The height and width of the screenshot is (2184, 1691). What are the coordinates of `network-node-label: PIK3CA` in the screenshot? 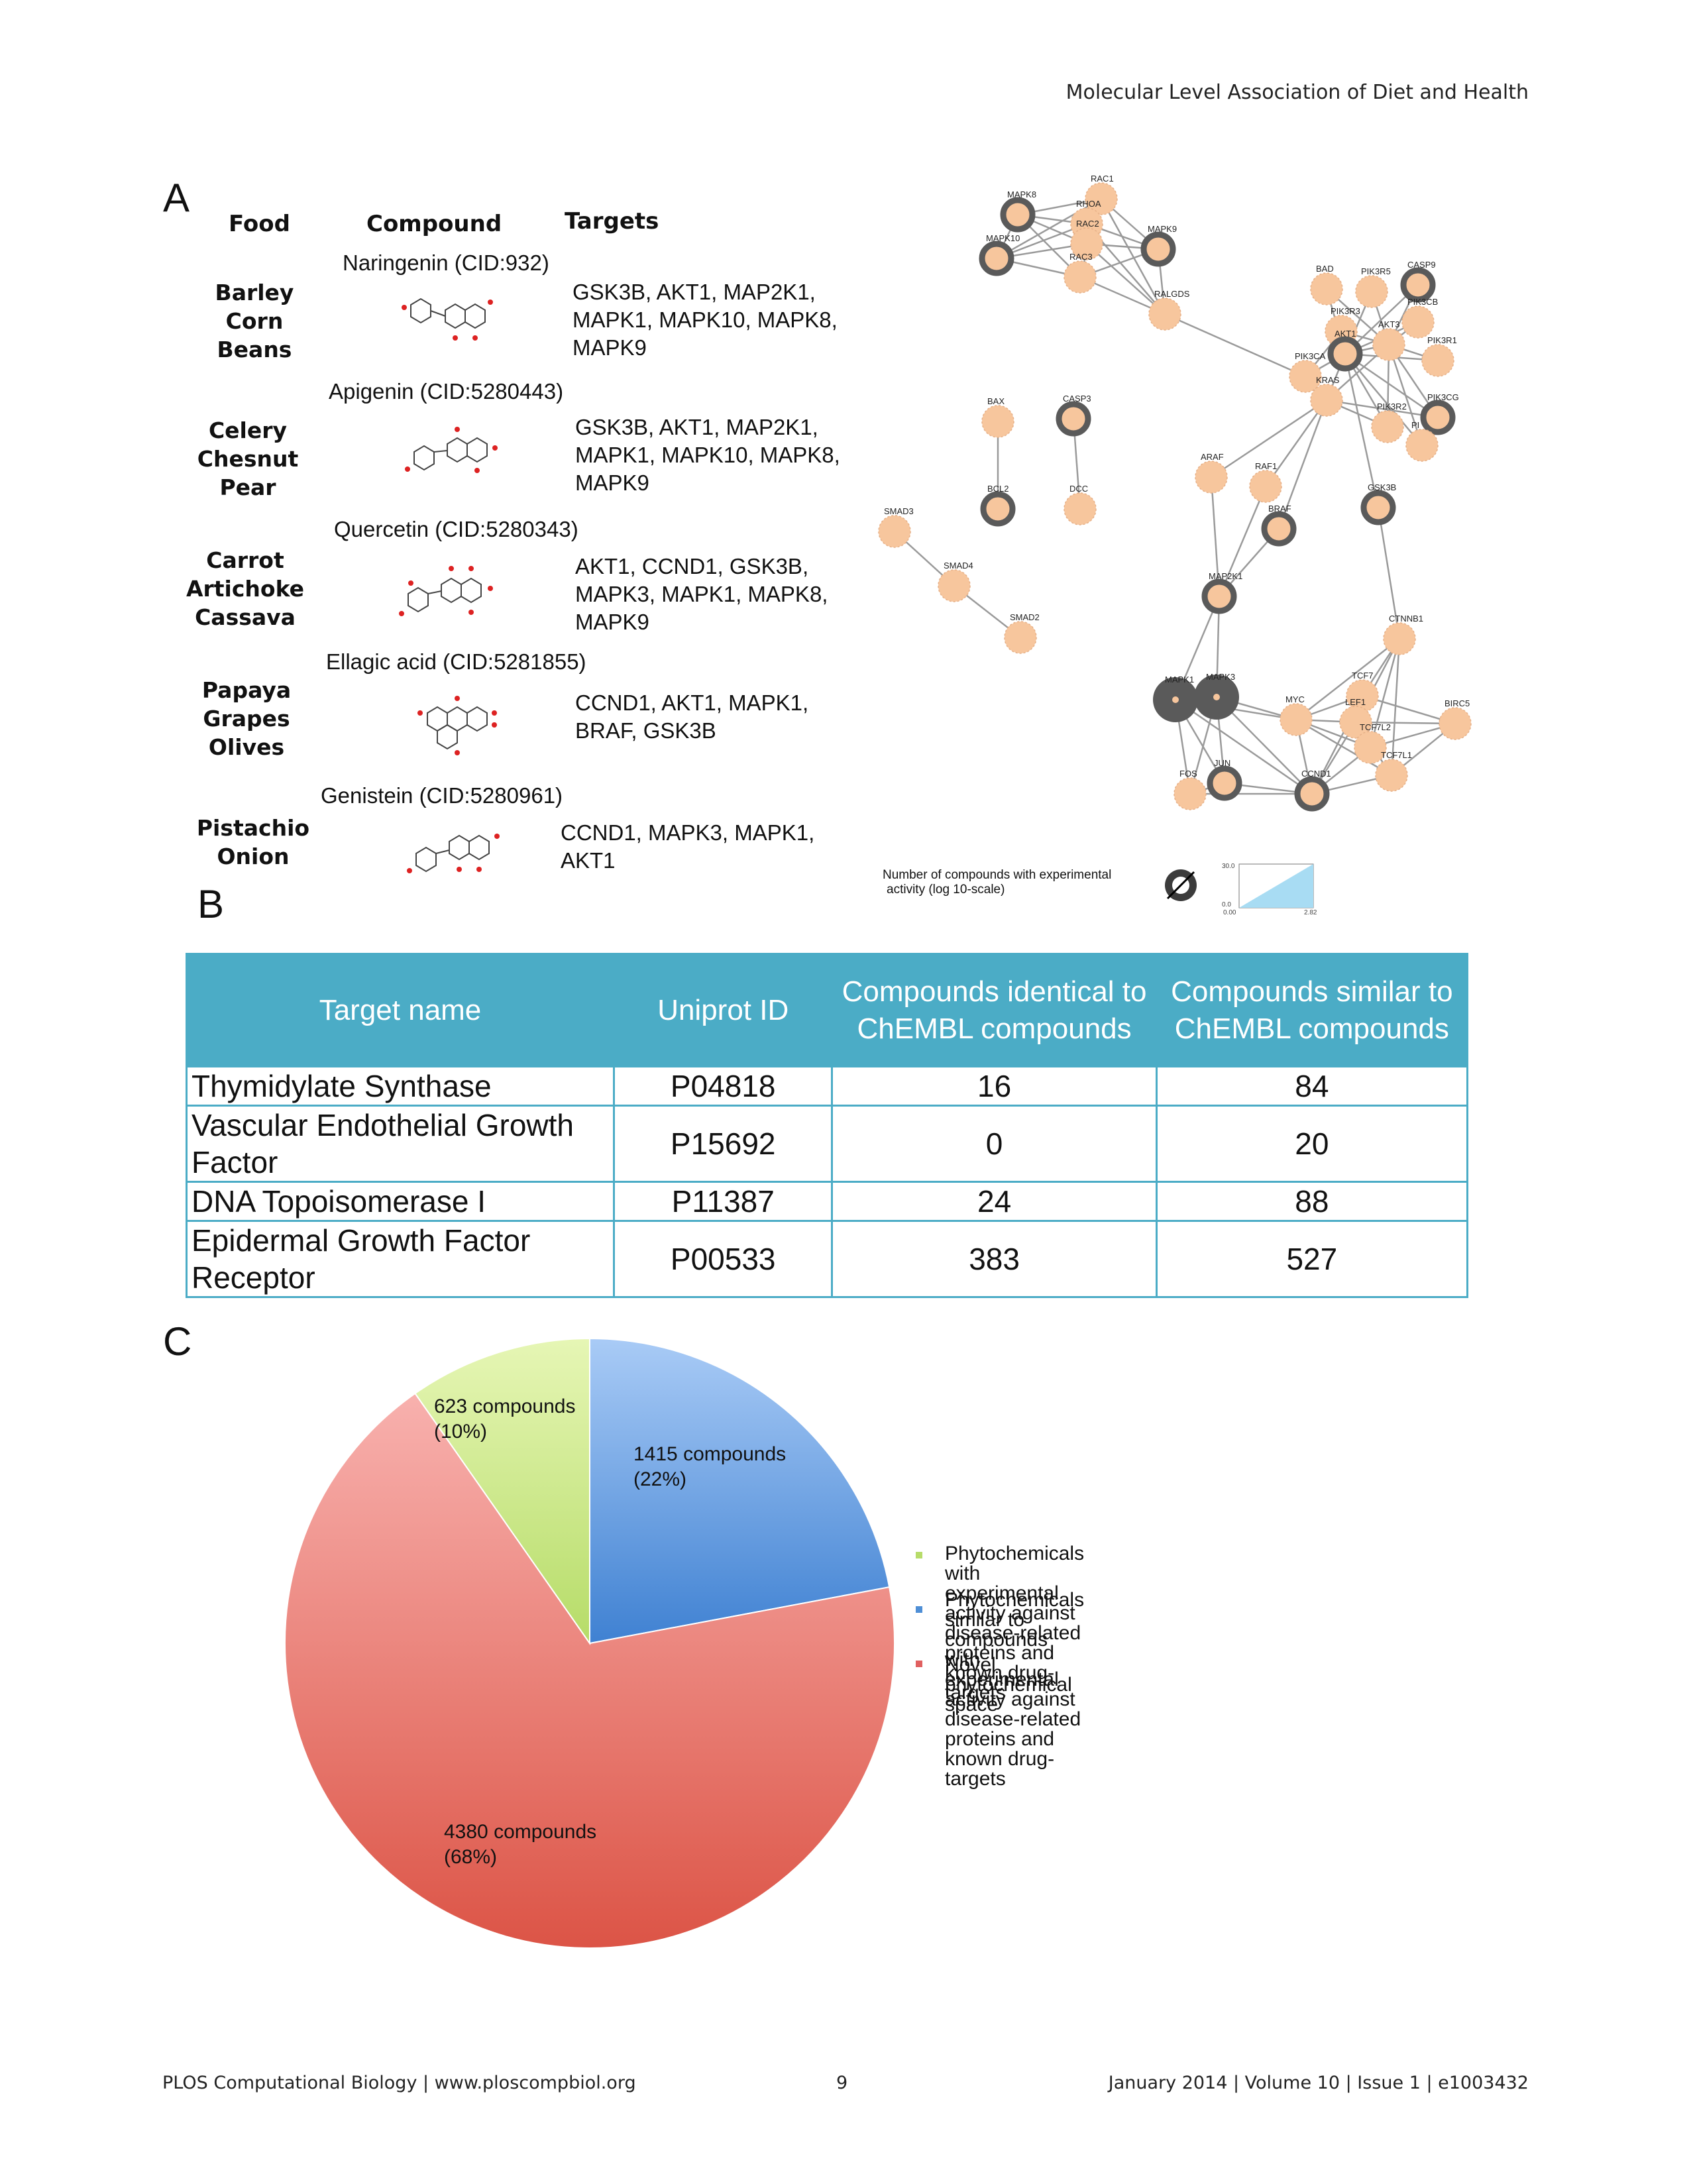 It's located at (1310, 356).